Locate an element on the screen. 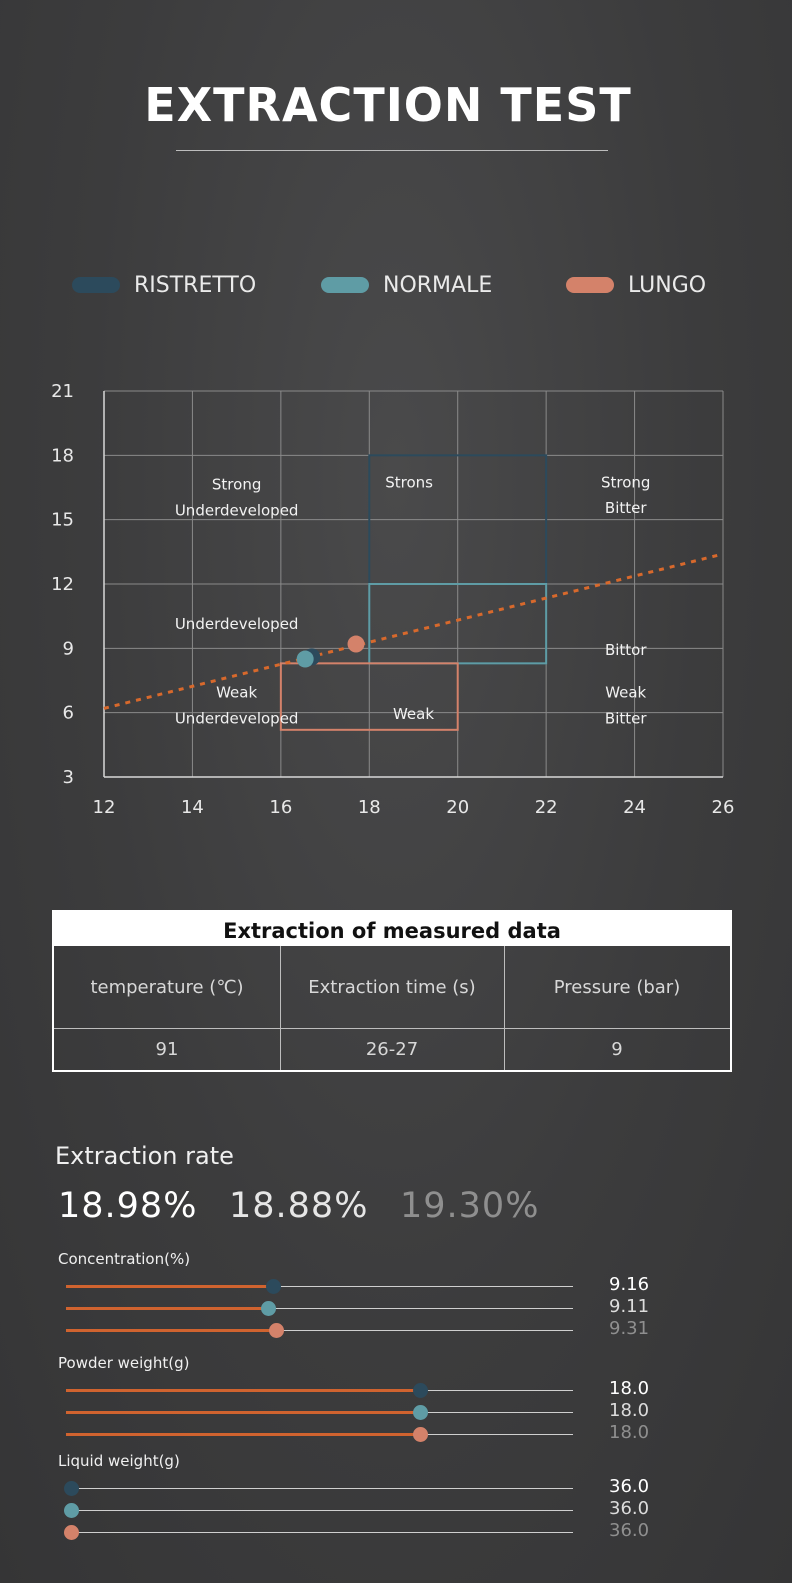 The image size is (792, 1583). table-row-divider is located at coordinates (392, 1028).